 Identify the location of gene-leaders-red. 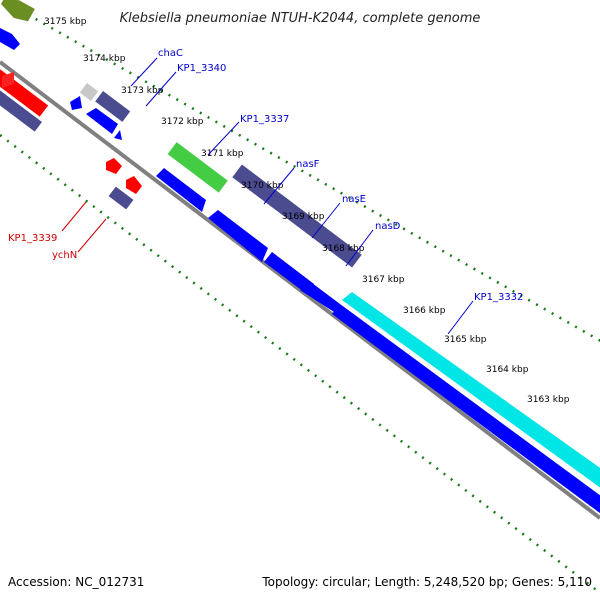
(84, 227).